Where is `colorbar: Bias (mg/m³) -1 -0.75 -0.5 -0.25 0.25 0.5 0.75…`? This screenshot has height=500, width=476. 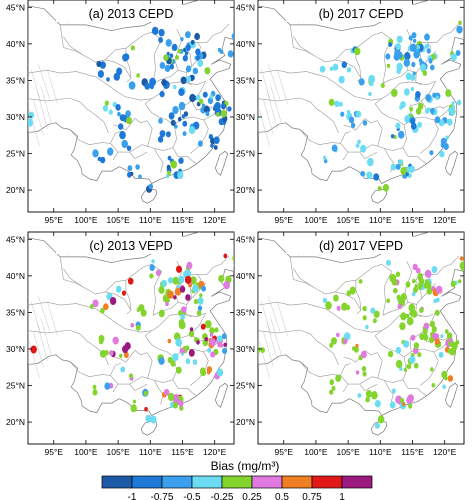 colorbar: Bias (mg/m³) -1 -0.75 -0.5 -0.25 0.25 0.5 0.75… is located at coordinates (237, 479).